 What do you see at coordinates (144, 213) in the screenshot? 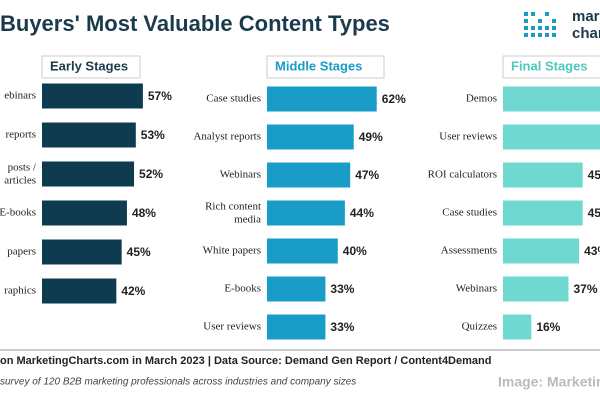
I see `value-label: 48%` at bounding box center [144, 213].